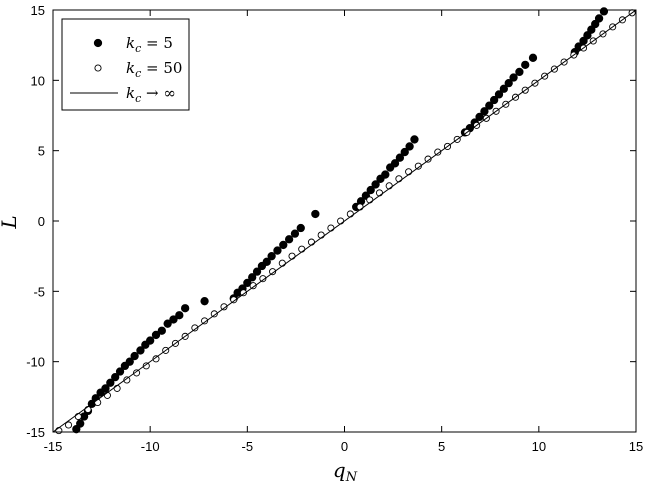 Image resolution: width=664 pixels, height=488 pixels. I want to click on x-tick-label: 10, so click(539, 446).